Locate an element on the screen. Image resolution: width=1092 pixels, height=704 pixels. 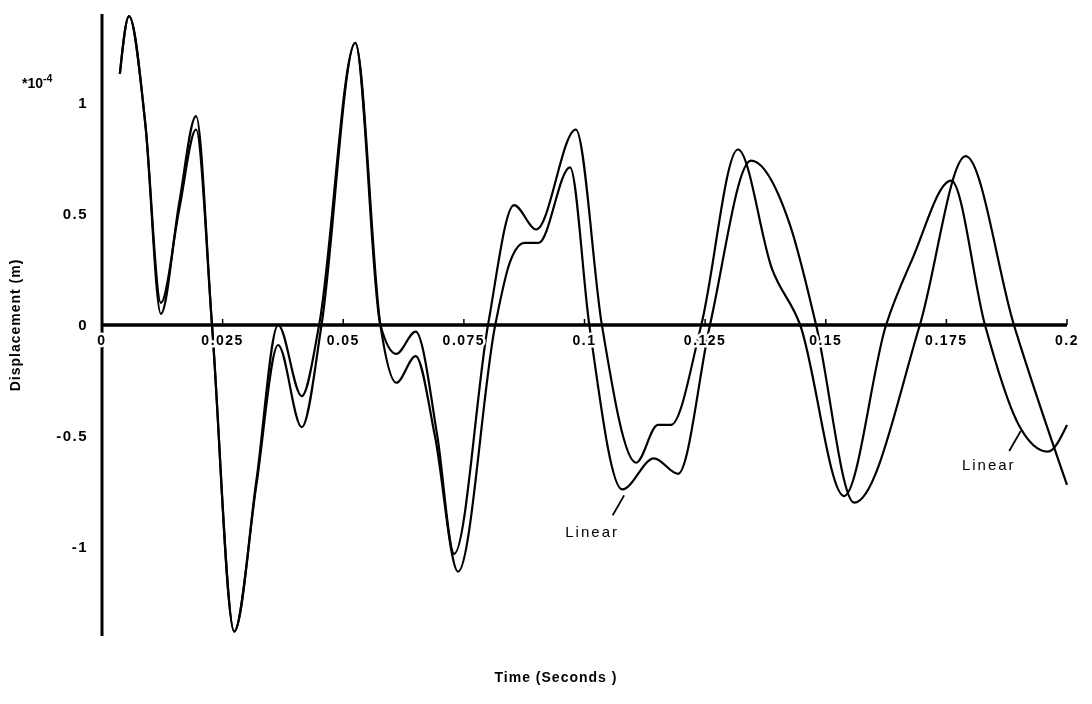
x-tick-label: 0.075 is located at coordinates (464, 340).